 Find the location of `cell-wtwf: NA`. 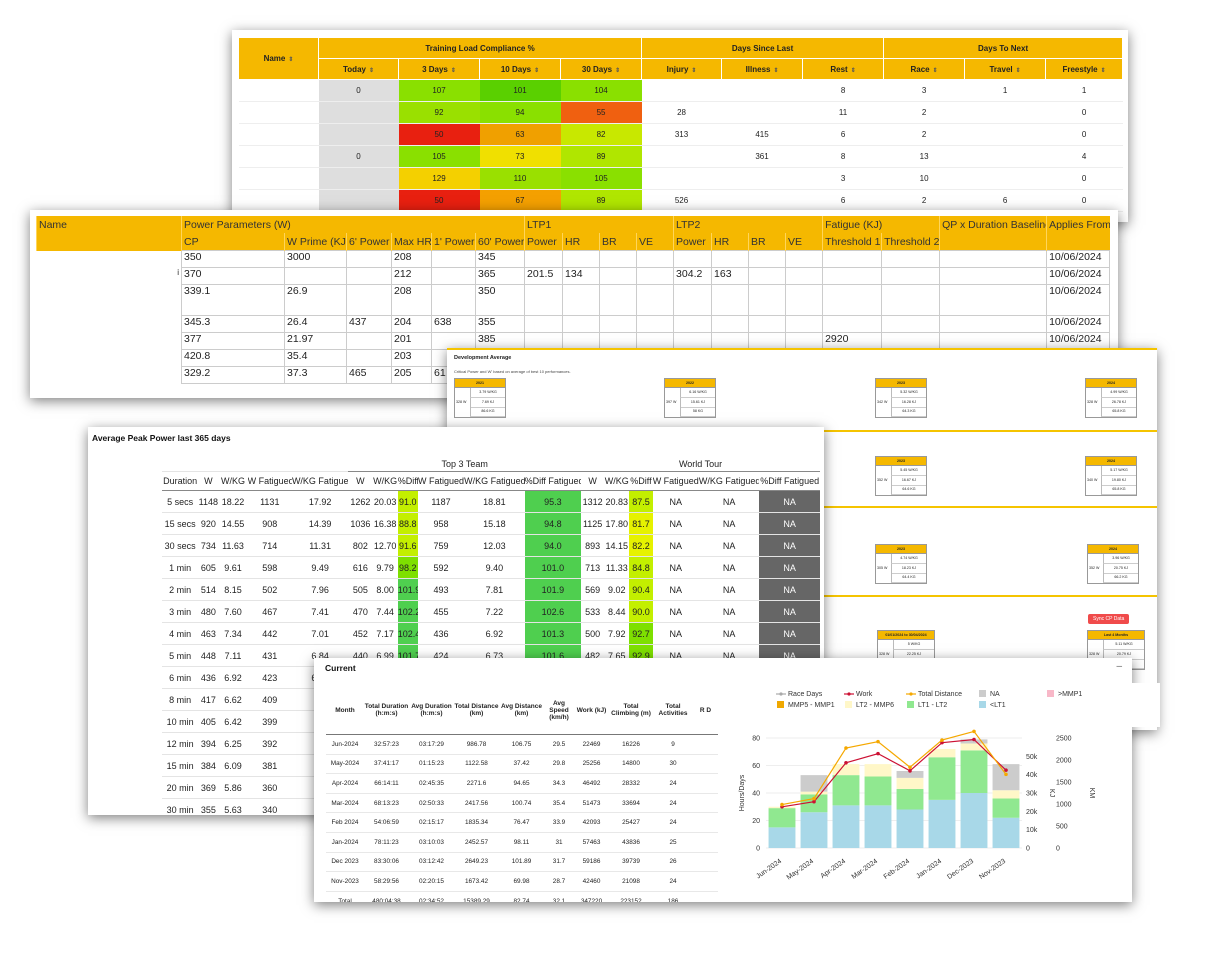

cell-wtwf: NA is located at coordinates (675, 611).